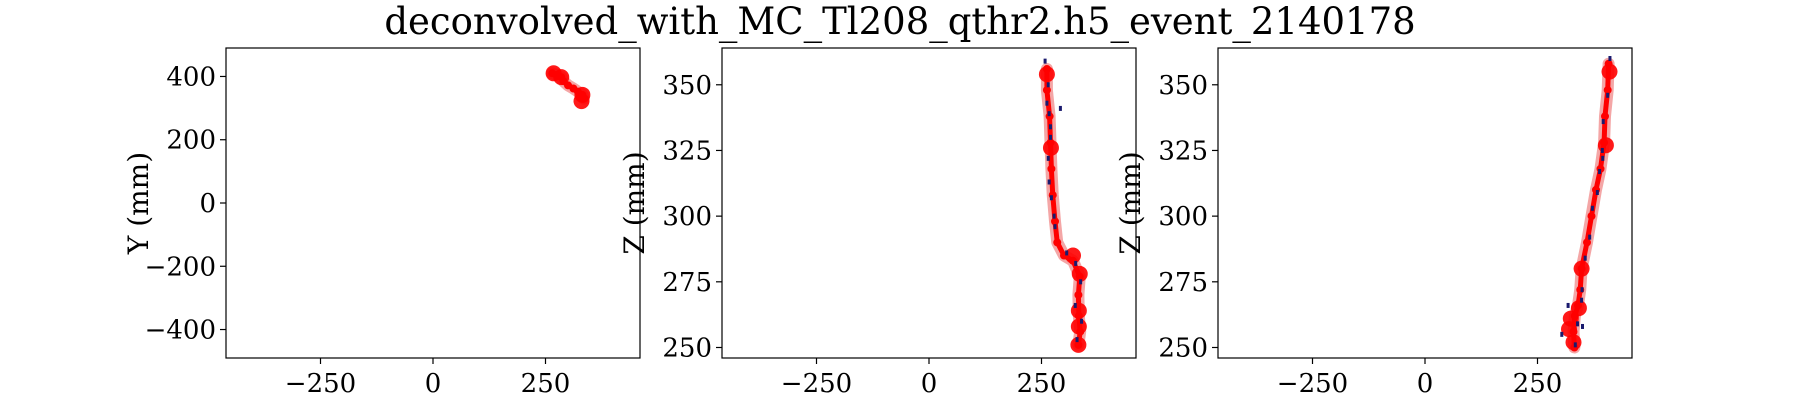  I want to click on y-tick-label: −400, so click(180, 331).